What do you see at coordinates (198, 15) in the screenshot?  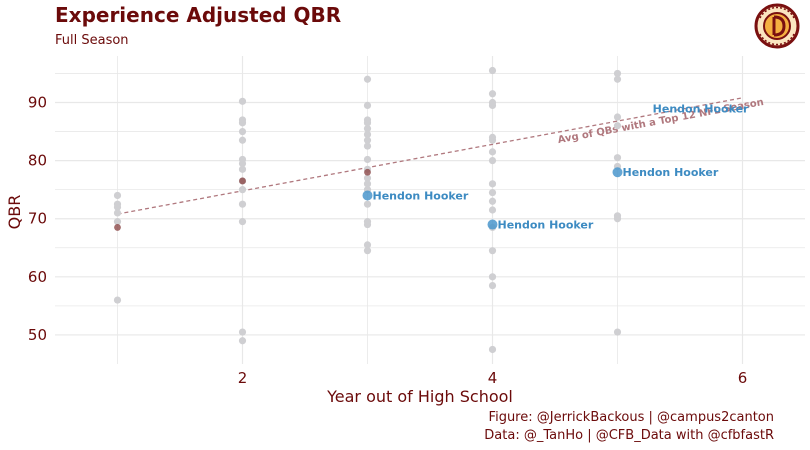 I see `chart-title: Experience Adjusted QBR` at bounding box center [198, 15].